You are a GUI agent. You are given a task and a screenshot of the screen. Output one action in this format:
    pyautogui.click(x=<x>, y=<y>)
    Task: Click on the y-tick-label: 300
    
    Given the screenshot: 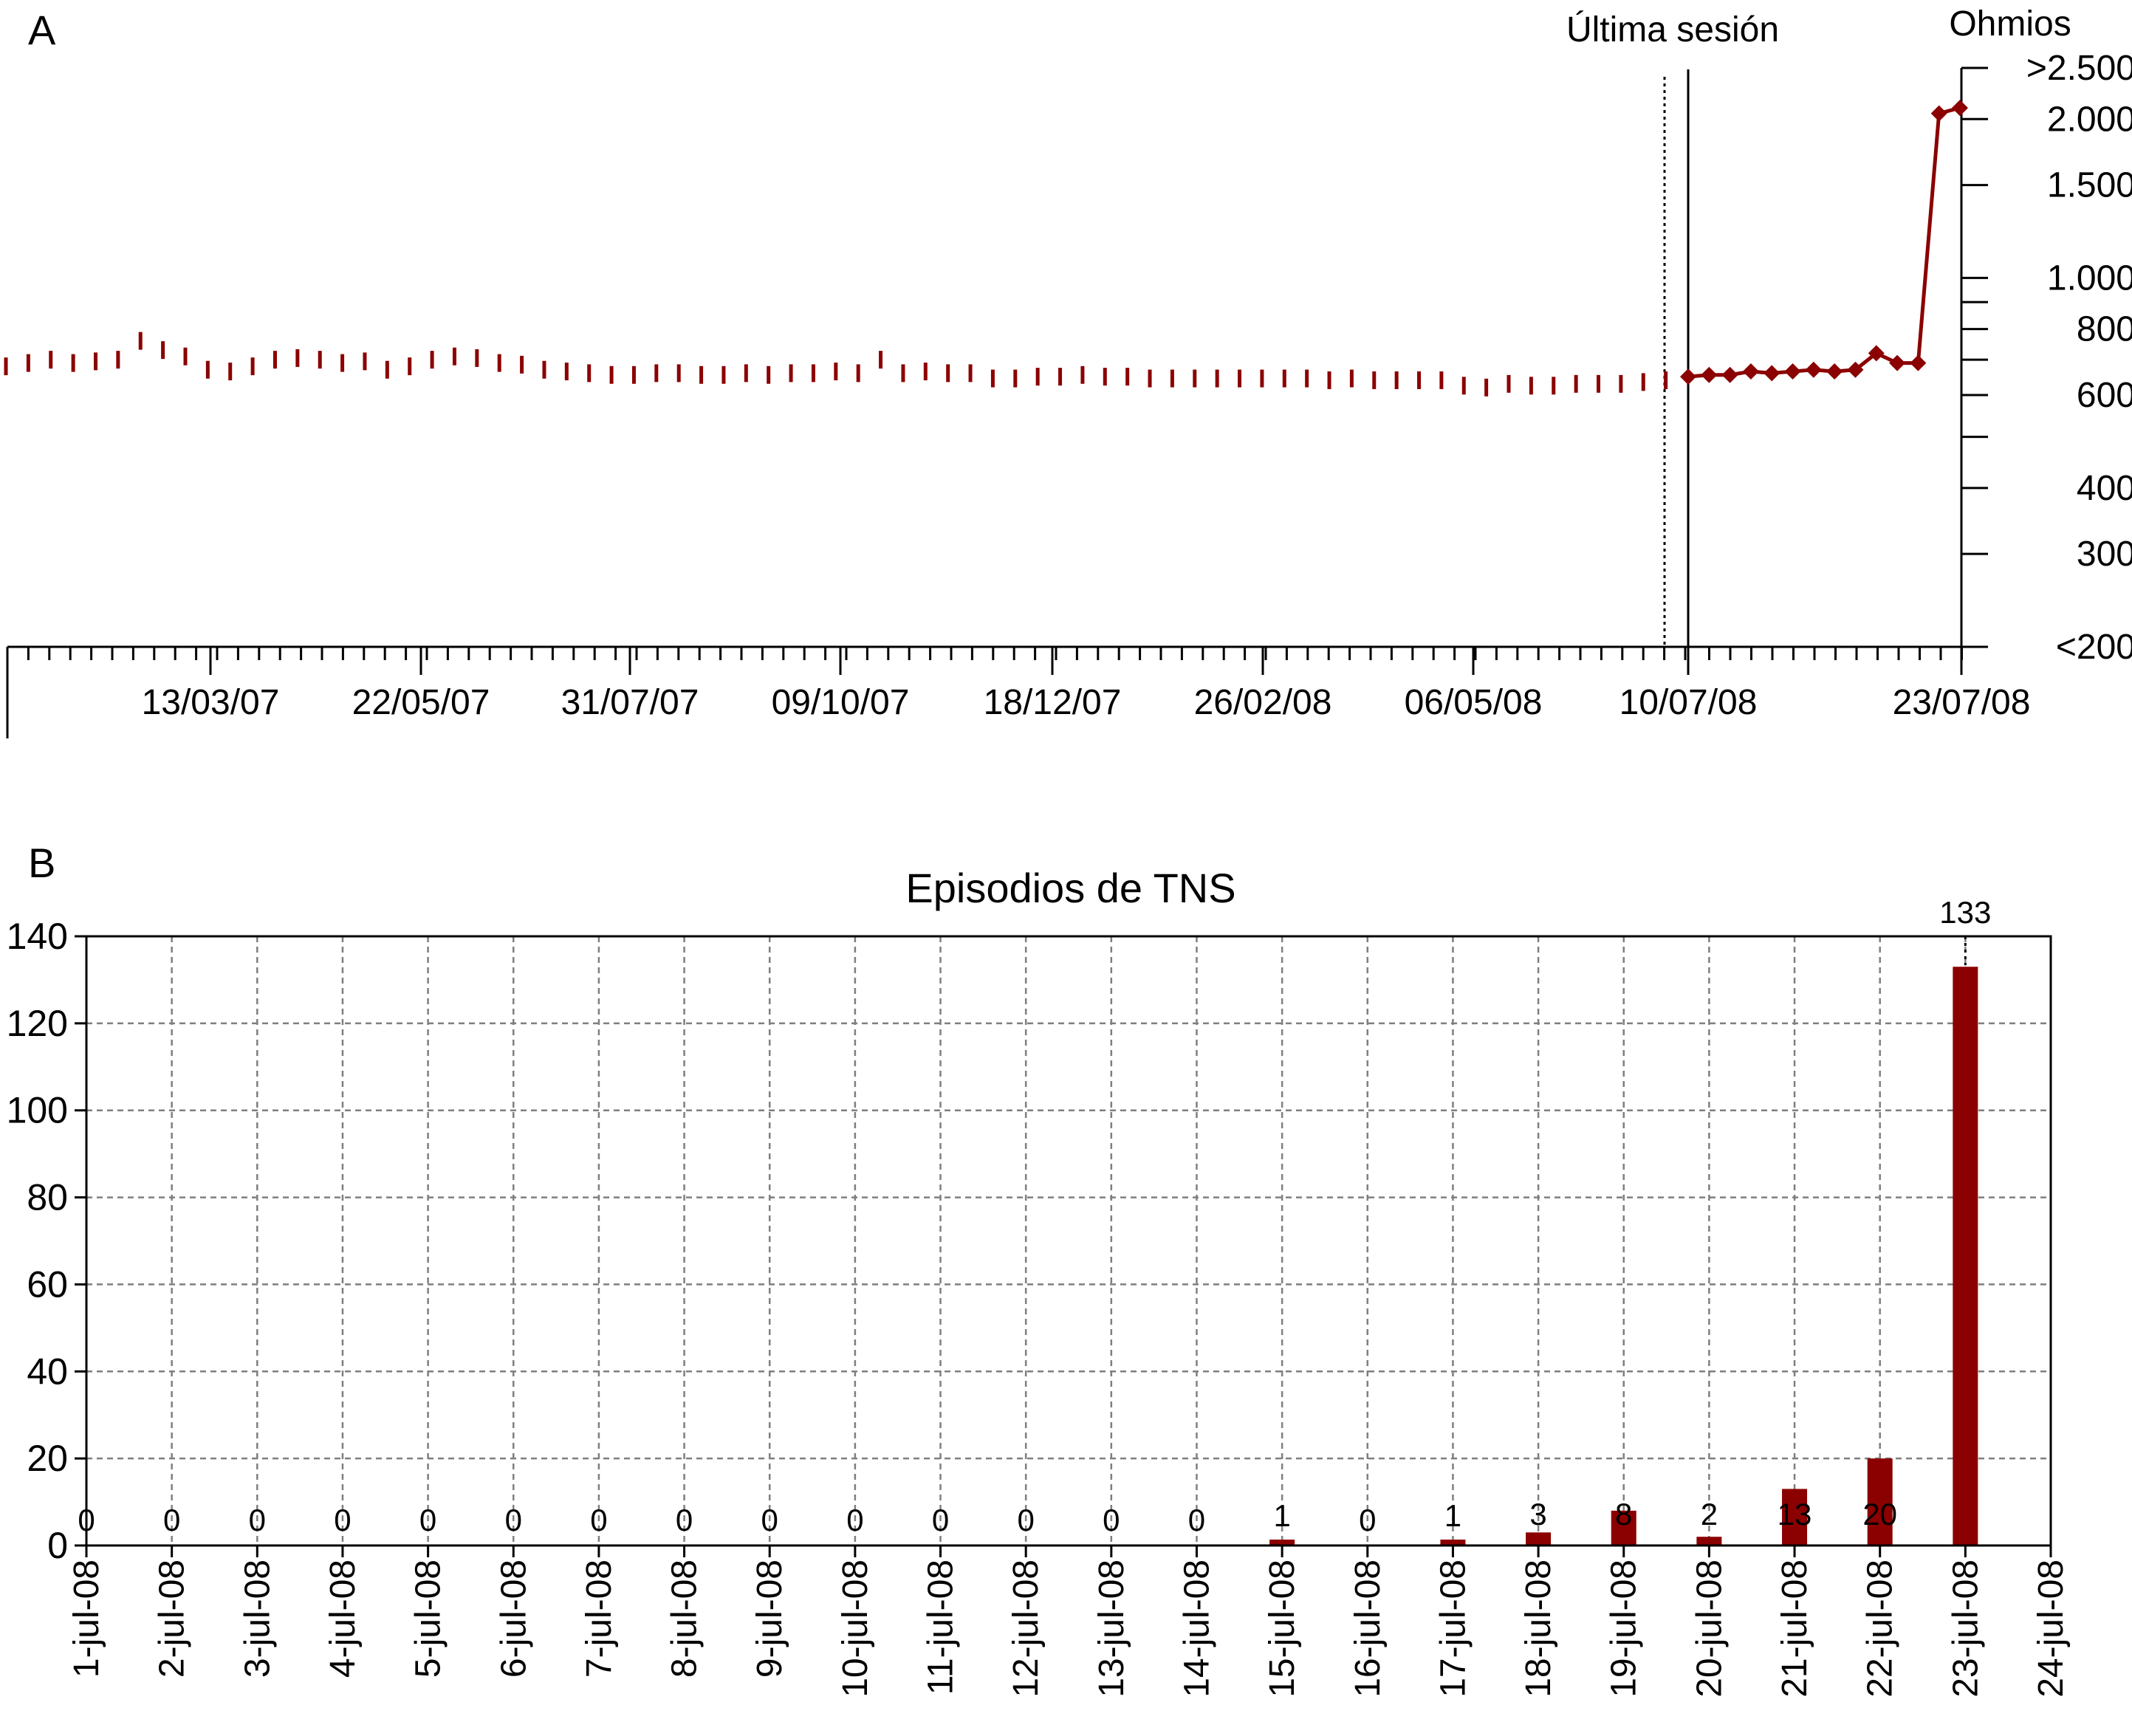 What is the action you would take?
    pyautogui.click(x=2104, y=554)
    